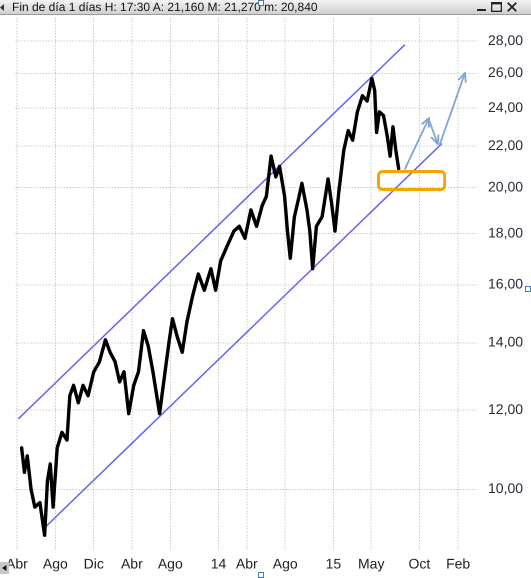 Image resolution: width=531 pixels, height=578 pixels. I want to click on y-tick-label: 16,00, so click(506, 284).